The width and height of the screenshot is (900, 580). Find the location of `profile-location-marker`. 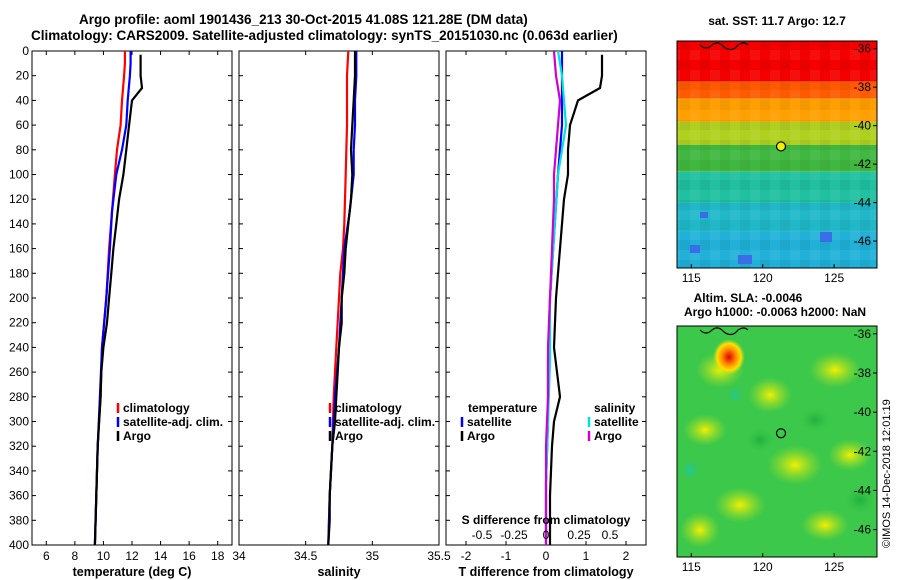

profile-location-marker is located at coordinates (781, 146).